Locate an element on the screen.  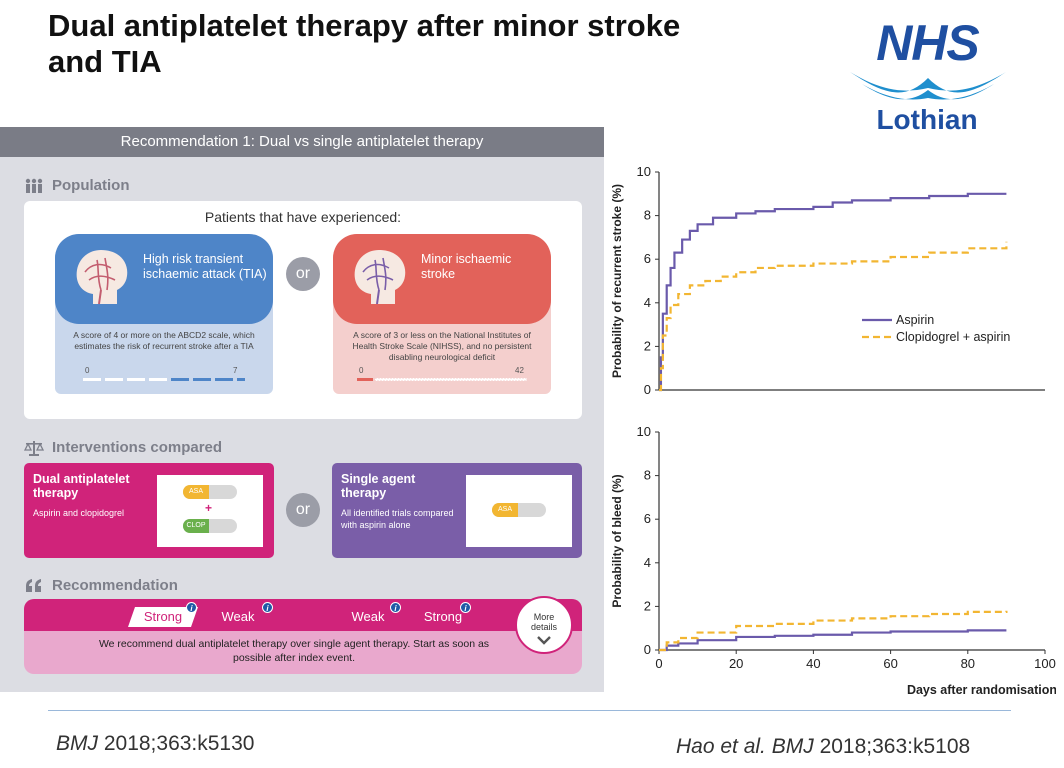
single-therapy-title: Single agent therapy is located at coordinates (378, 486).